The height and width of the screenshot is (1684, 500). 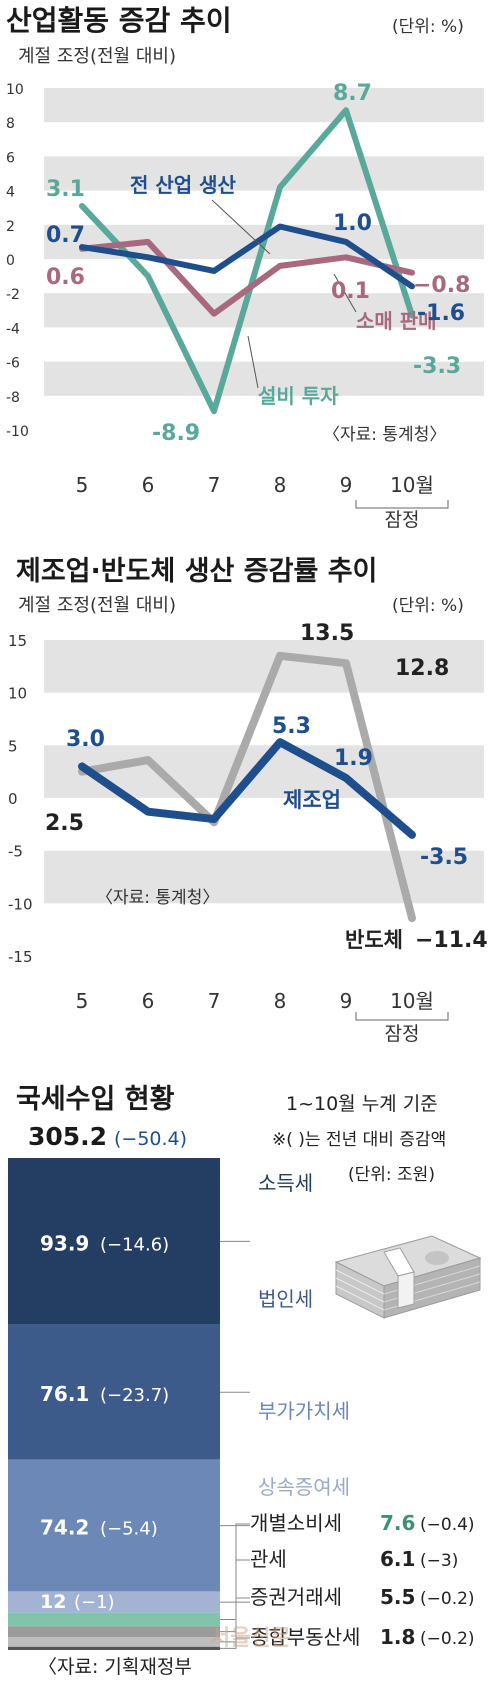 What do you see at coordinates (64, 1243) in the screenshot?
I see `segment-value-label: 93.9` at bounding box center [64, 1243].